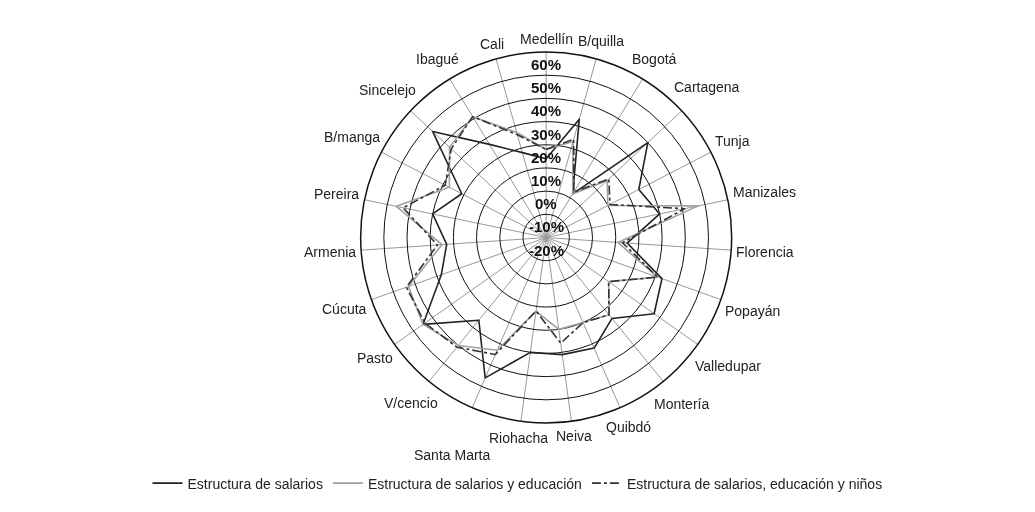 This screenshot has height=512, width=1035. I want to click on spoke-label: Florencia, so click(765, 252).